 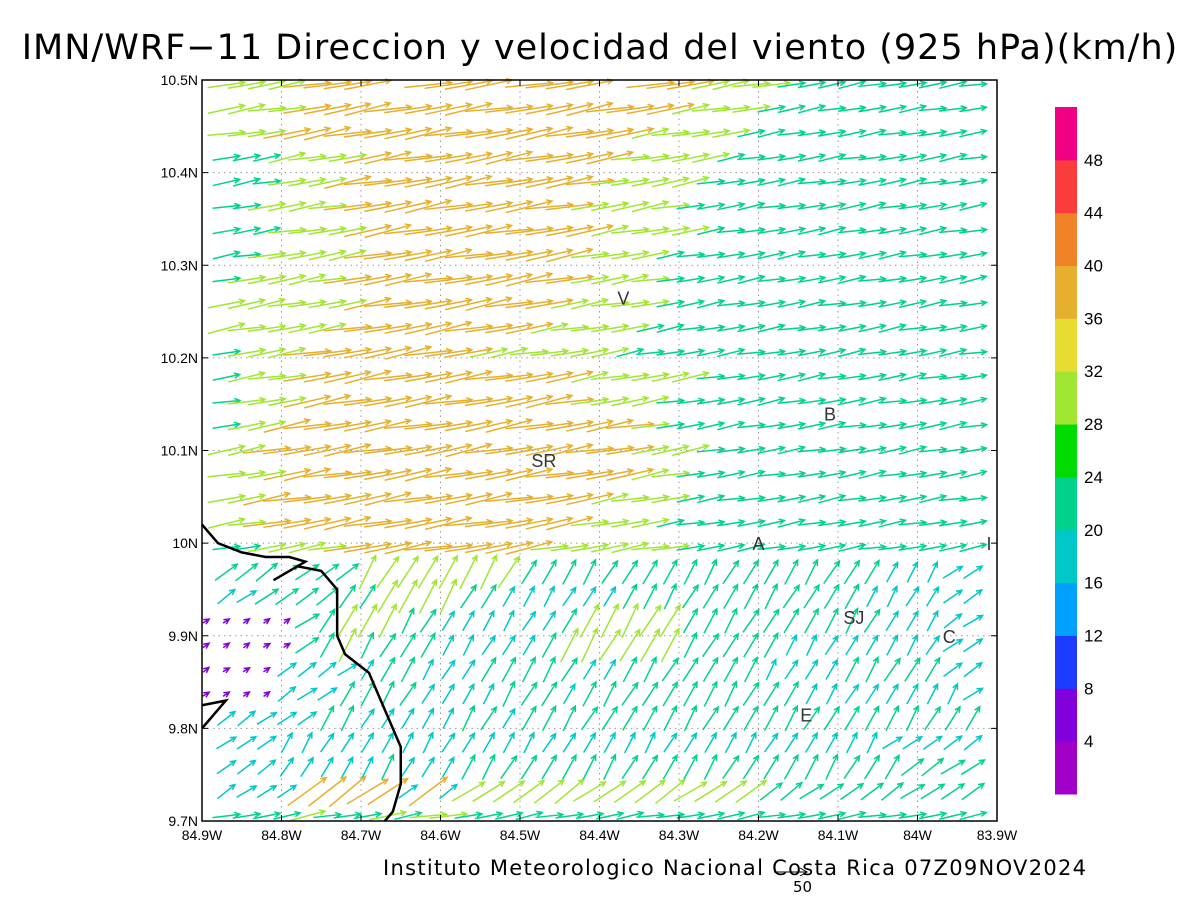 I want to click on reference-arrow, so click(x=791, y=872).